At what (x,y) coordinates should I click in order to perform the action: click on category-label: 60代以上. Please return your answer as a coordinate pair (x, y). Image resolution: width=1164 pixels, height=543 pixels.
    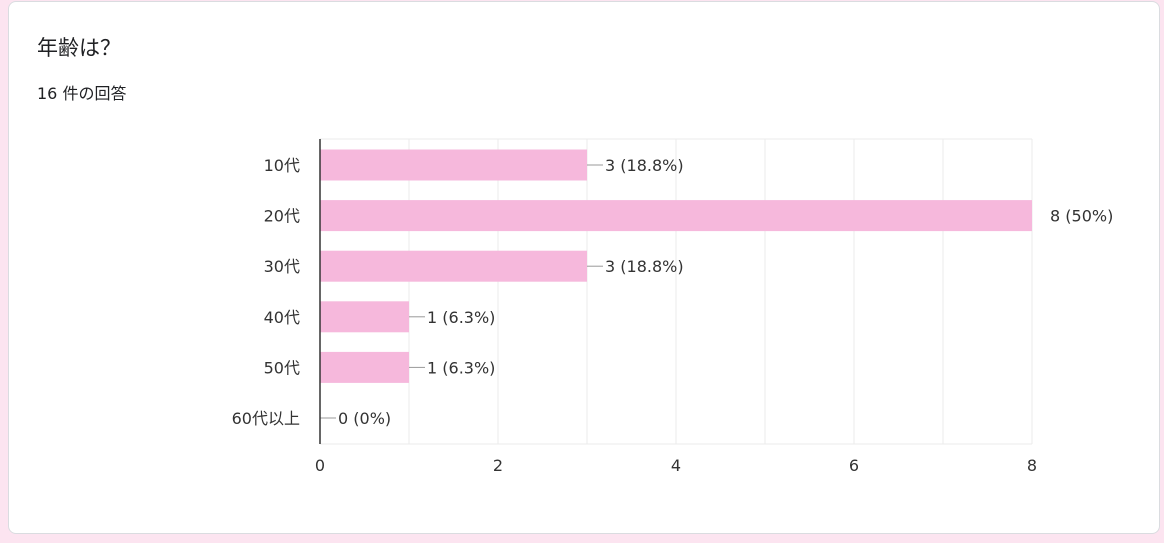
    Looking at the image, I should click on (266, 418).